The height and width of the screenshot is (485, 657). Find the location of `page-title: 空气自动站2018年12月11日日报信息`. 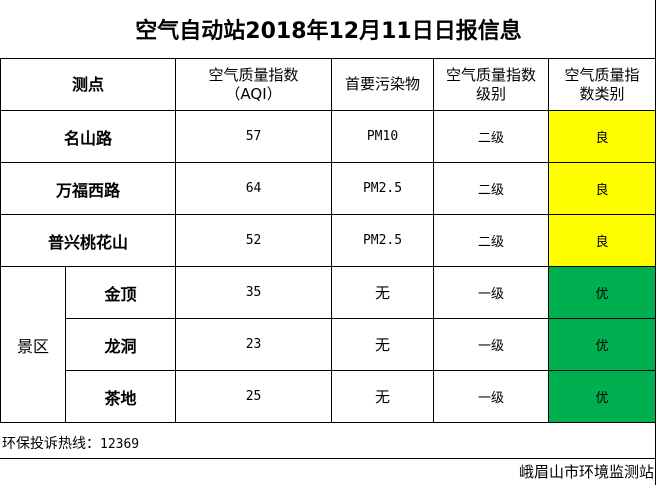

page-title: 空气自动站2018年12月11日日报信息 is located at coordinates (328, 31).